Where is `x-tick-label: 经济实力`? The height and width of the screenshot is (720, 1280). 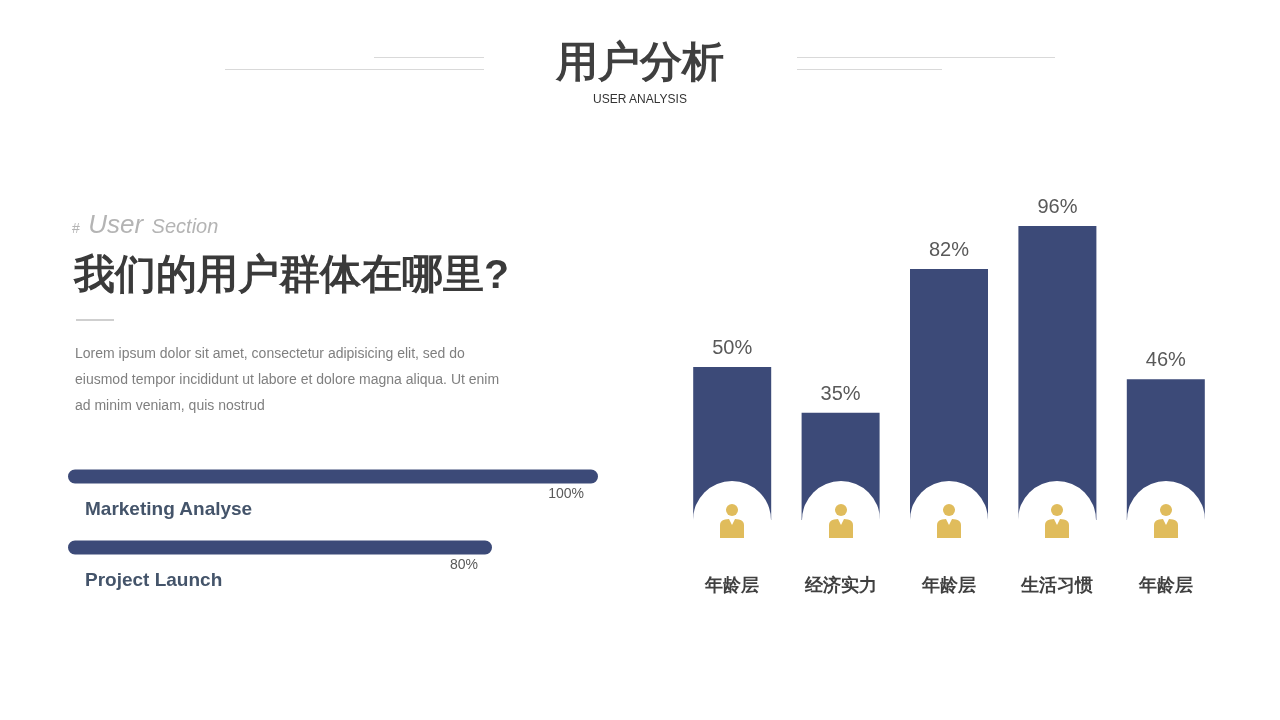
x-tick-label: 经济实力 is located at coordinates (840, 585).